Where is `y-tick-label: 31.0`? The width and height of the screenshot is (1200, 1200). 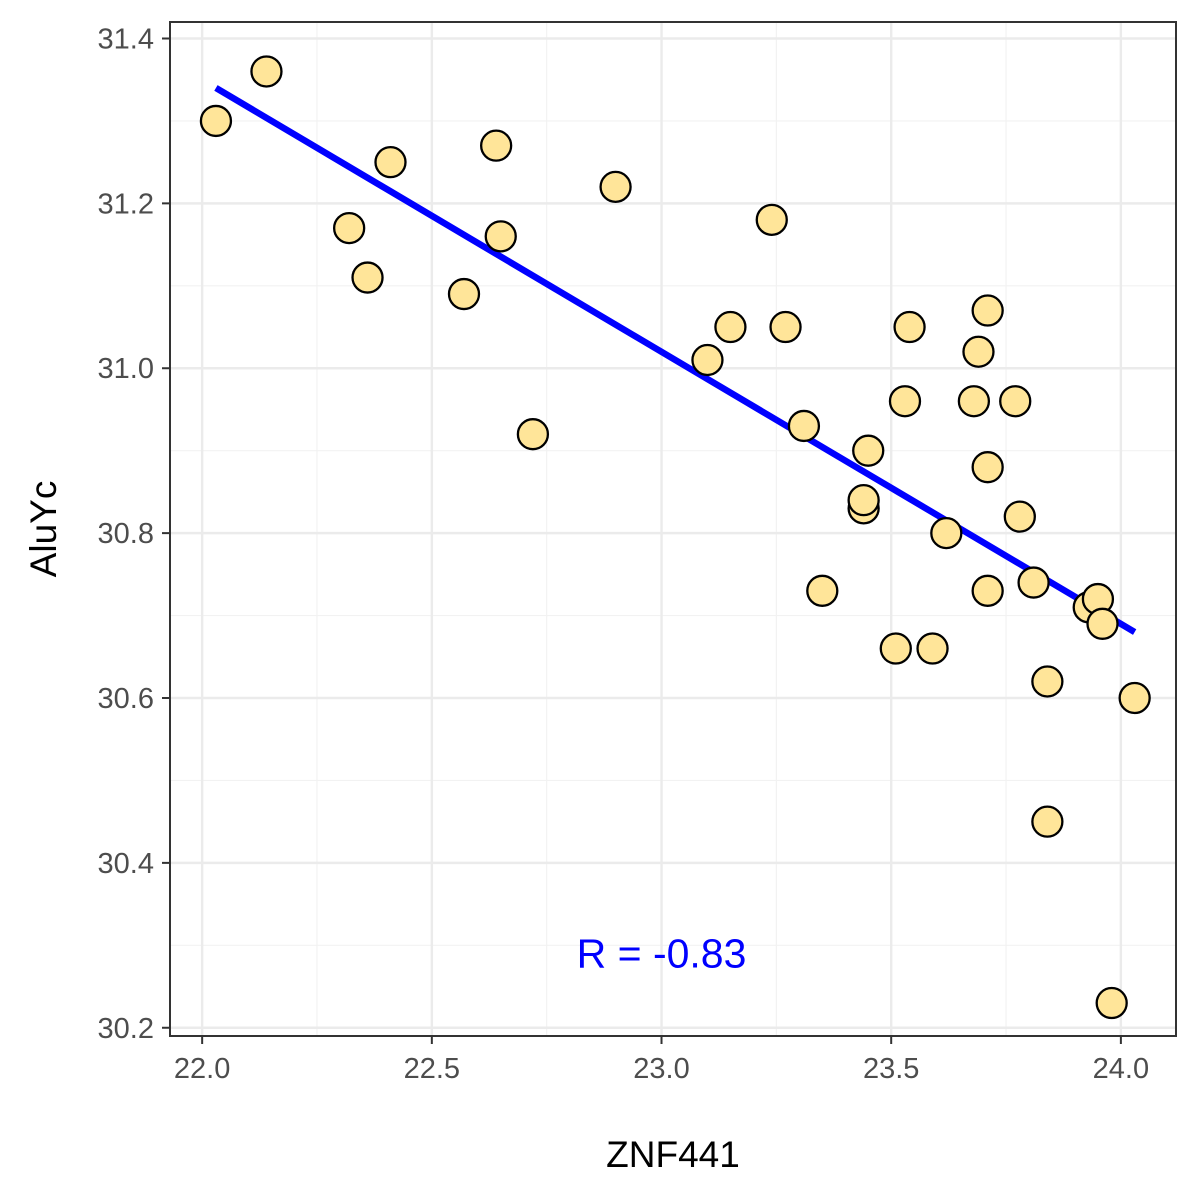
y-tick-label: 31.0 is located at coordinates (126, 369).